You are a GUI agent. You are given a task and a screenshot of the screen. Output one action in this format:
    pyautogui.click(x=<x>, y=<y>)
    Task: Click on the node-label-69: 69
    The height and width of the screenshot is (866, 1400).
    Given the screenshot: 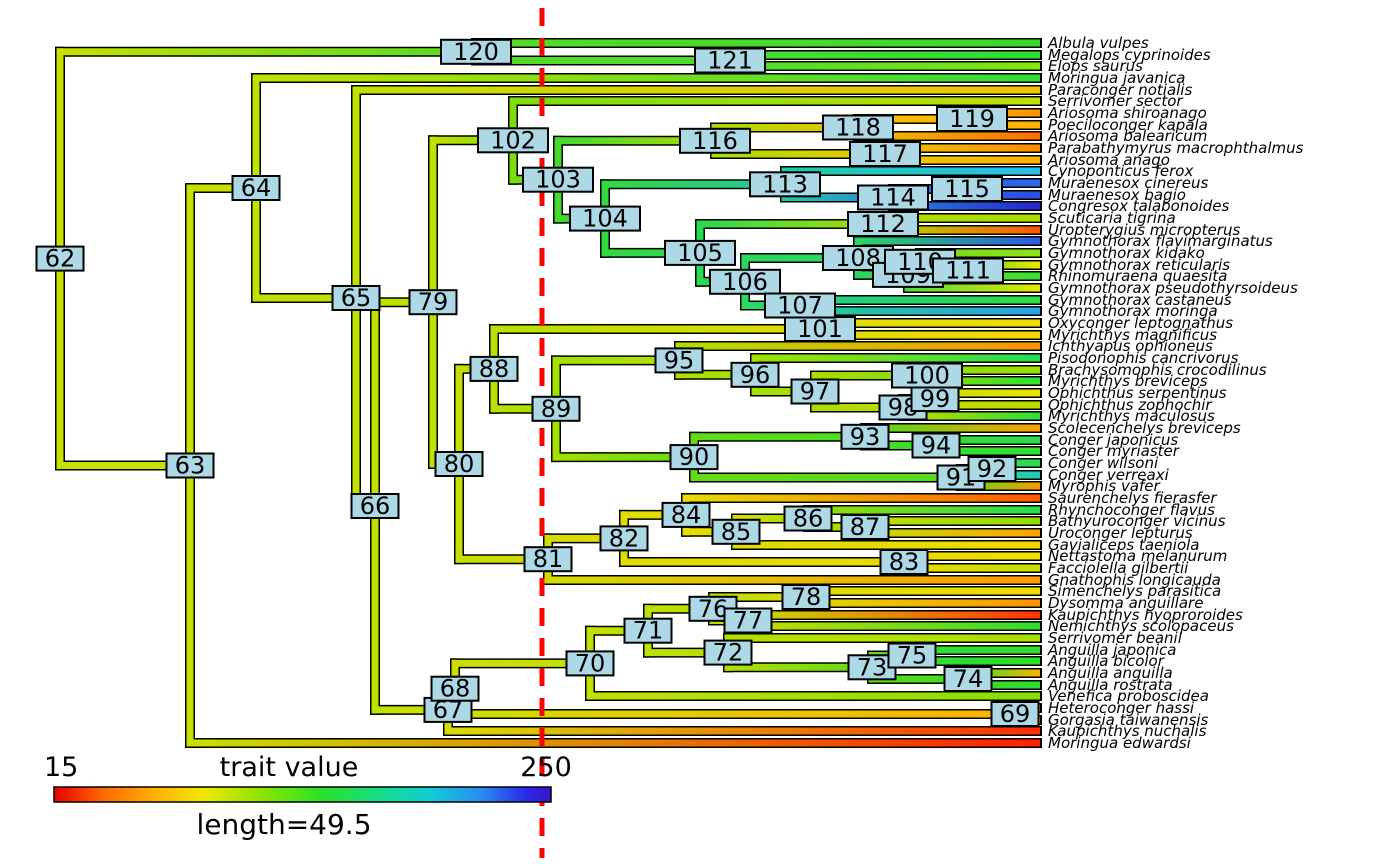 What is the action you would take?
    pyautogui.click(x=1015, y=714)
    